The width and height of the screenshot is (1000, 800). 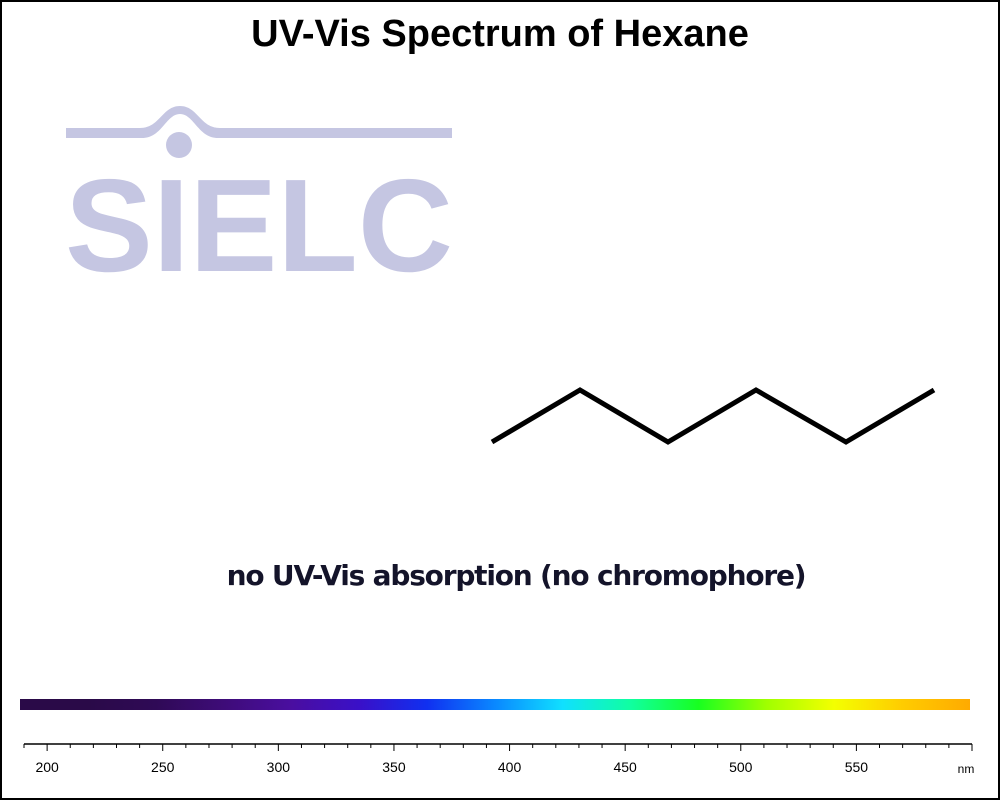 I want to click on x-tick-label: 200, so click(x=47, y=767).